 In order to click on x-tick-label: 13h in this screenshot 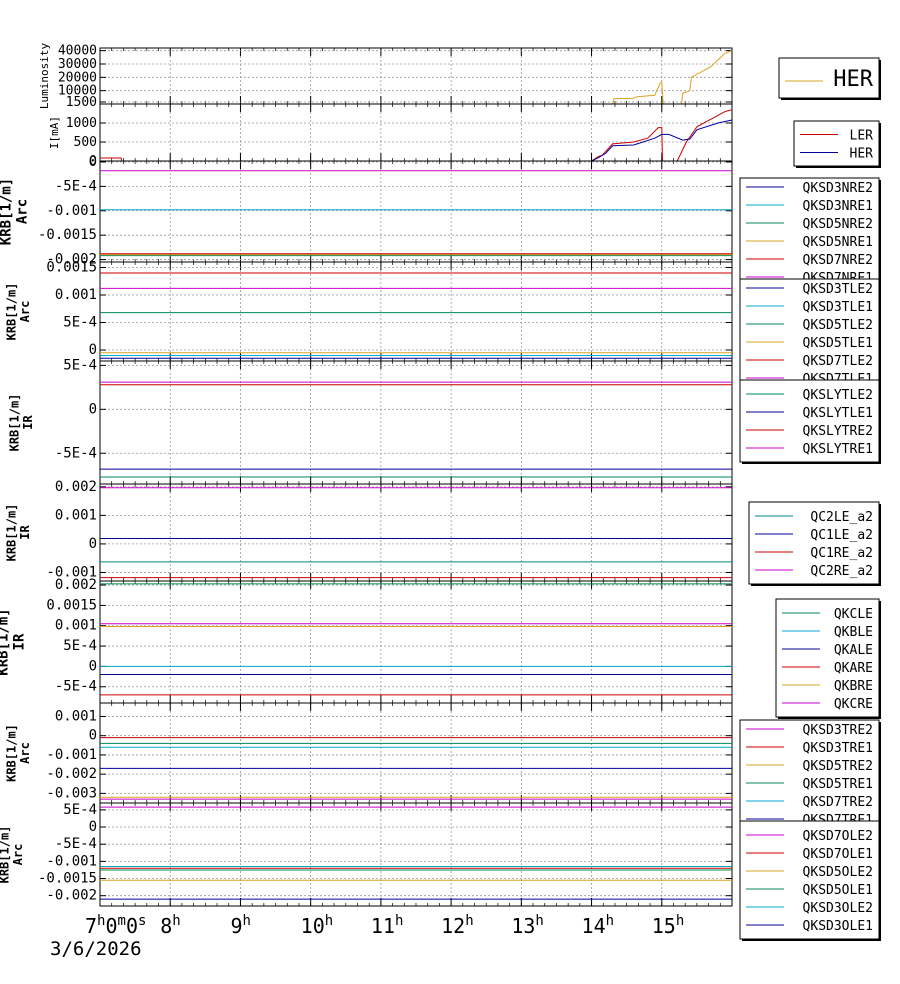, I will do `click(527, 925)`.